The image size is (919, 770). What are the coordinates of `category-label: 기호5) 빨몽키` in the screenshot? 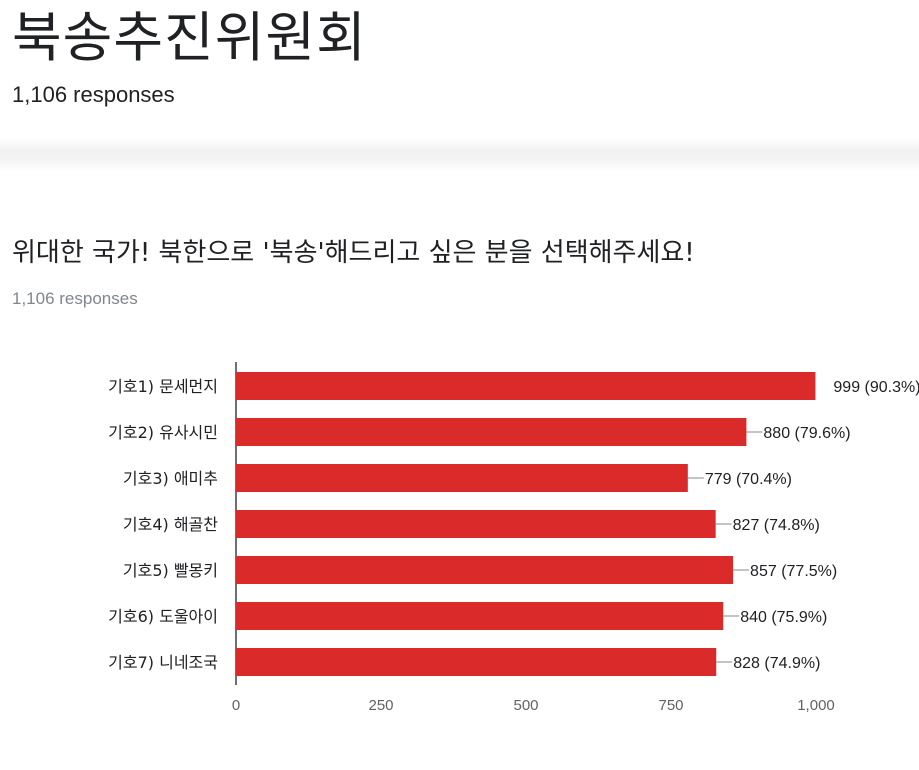 It's located at (170, 570).